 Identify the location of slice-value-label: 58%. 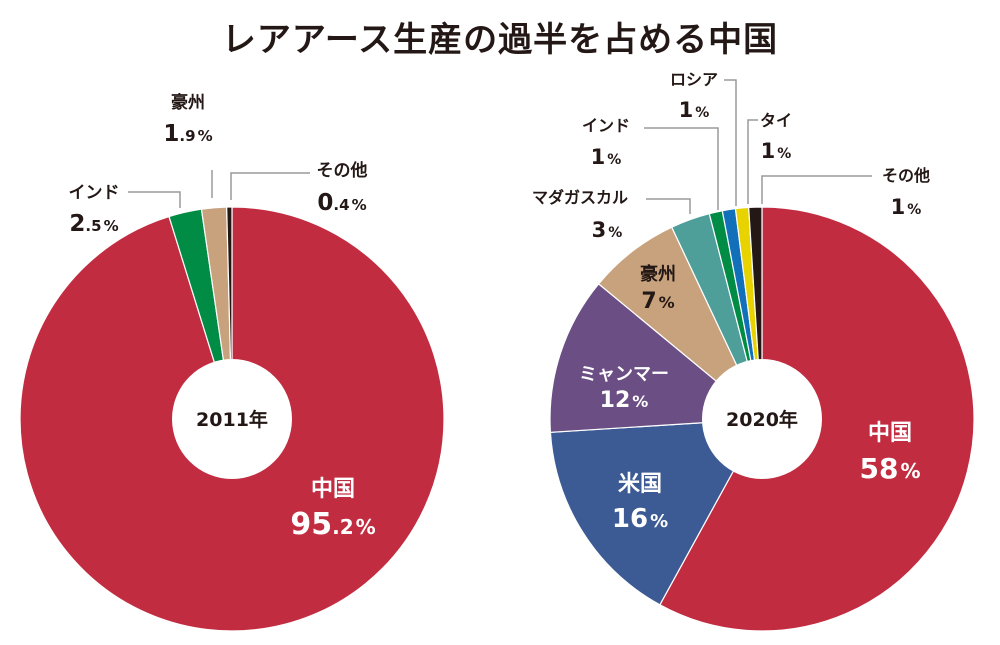
(889, 468).